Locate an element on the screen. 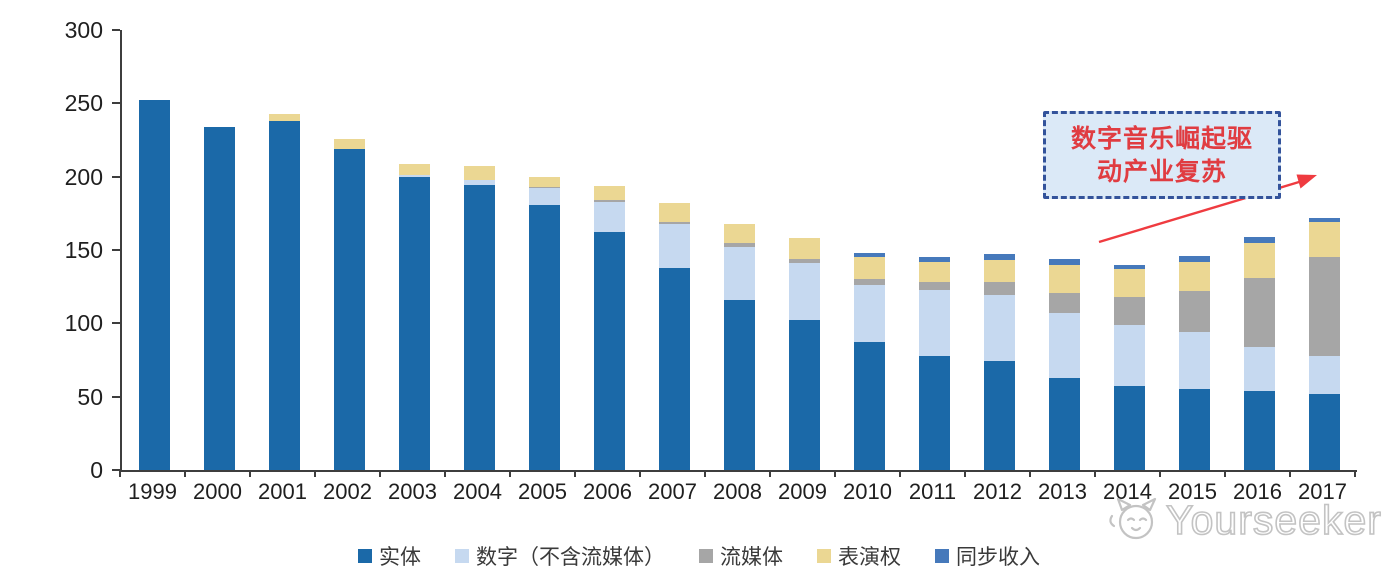 The width and height of the screenshot is (1398, 582). chart-legend: 实体 数字（不含流媒体） 流媒体 表演权 同步收入 is located at coordinates (699, 556).